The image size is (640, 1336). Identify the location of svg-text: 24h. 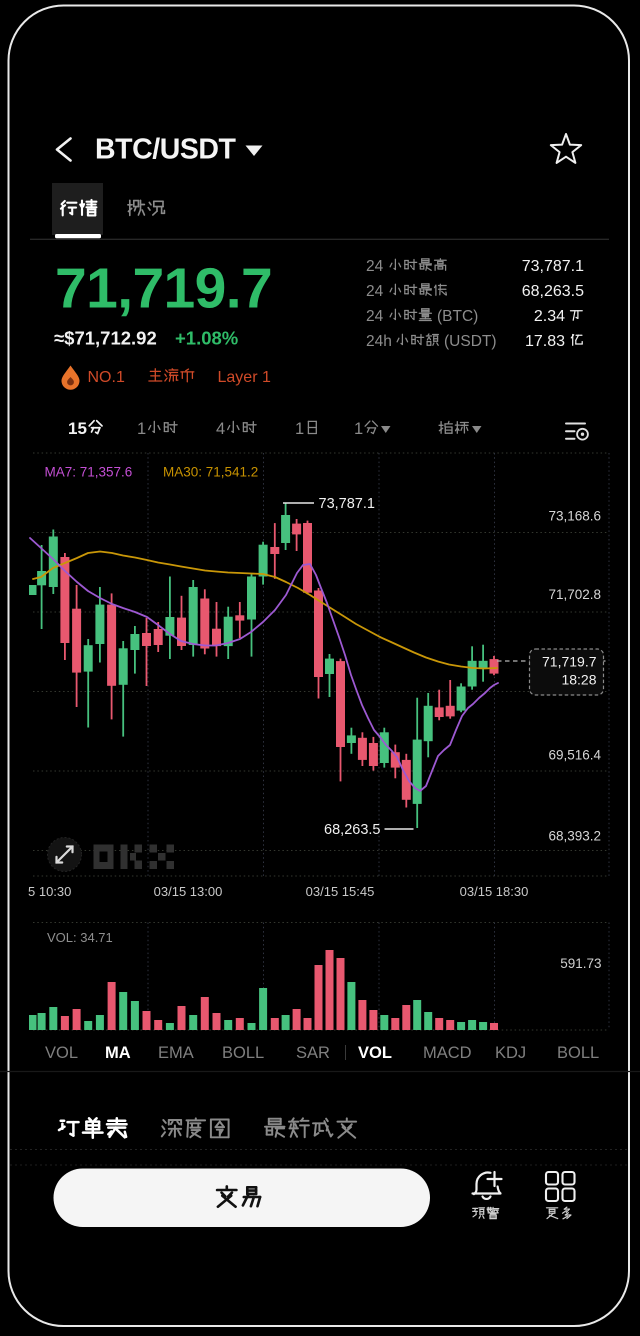
(379, 341).